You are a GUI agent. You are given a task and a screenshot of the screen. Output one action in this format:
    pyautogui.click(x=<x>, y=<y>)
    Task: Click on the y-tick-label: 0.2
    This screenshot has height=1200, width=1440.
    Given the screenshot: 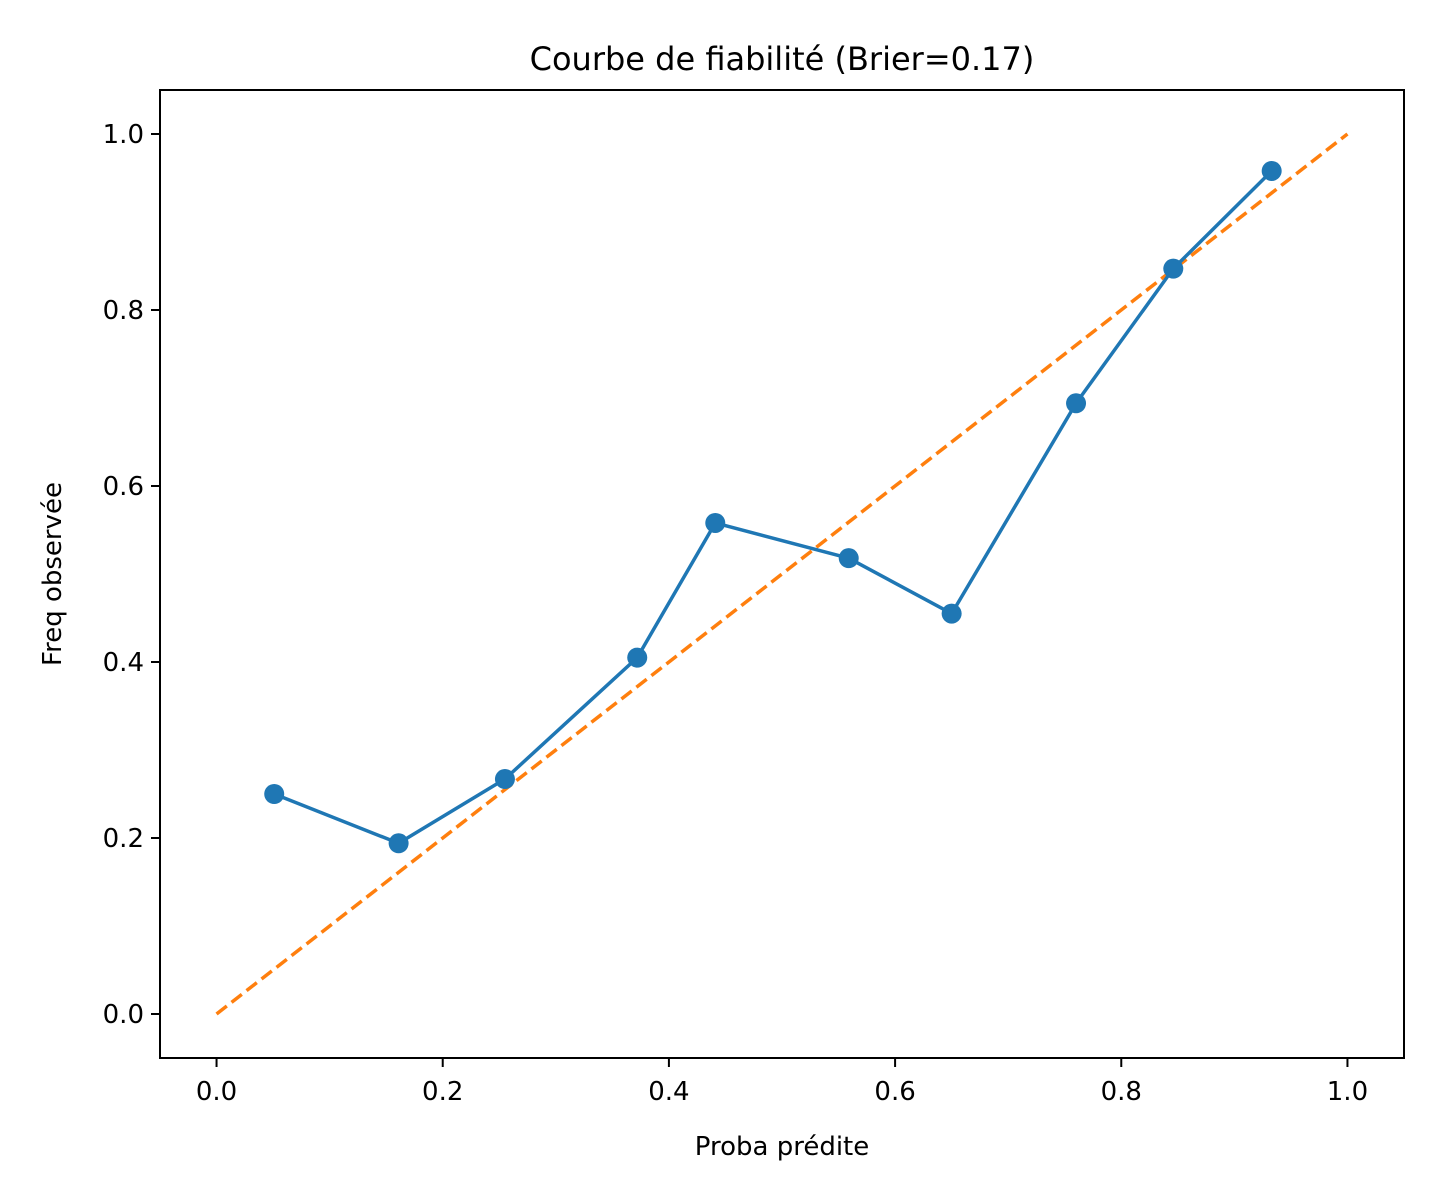 What is the action you would take?
    pyautogui.click(x=123, y=839)
    